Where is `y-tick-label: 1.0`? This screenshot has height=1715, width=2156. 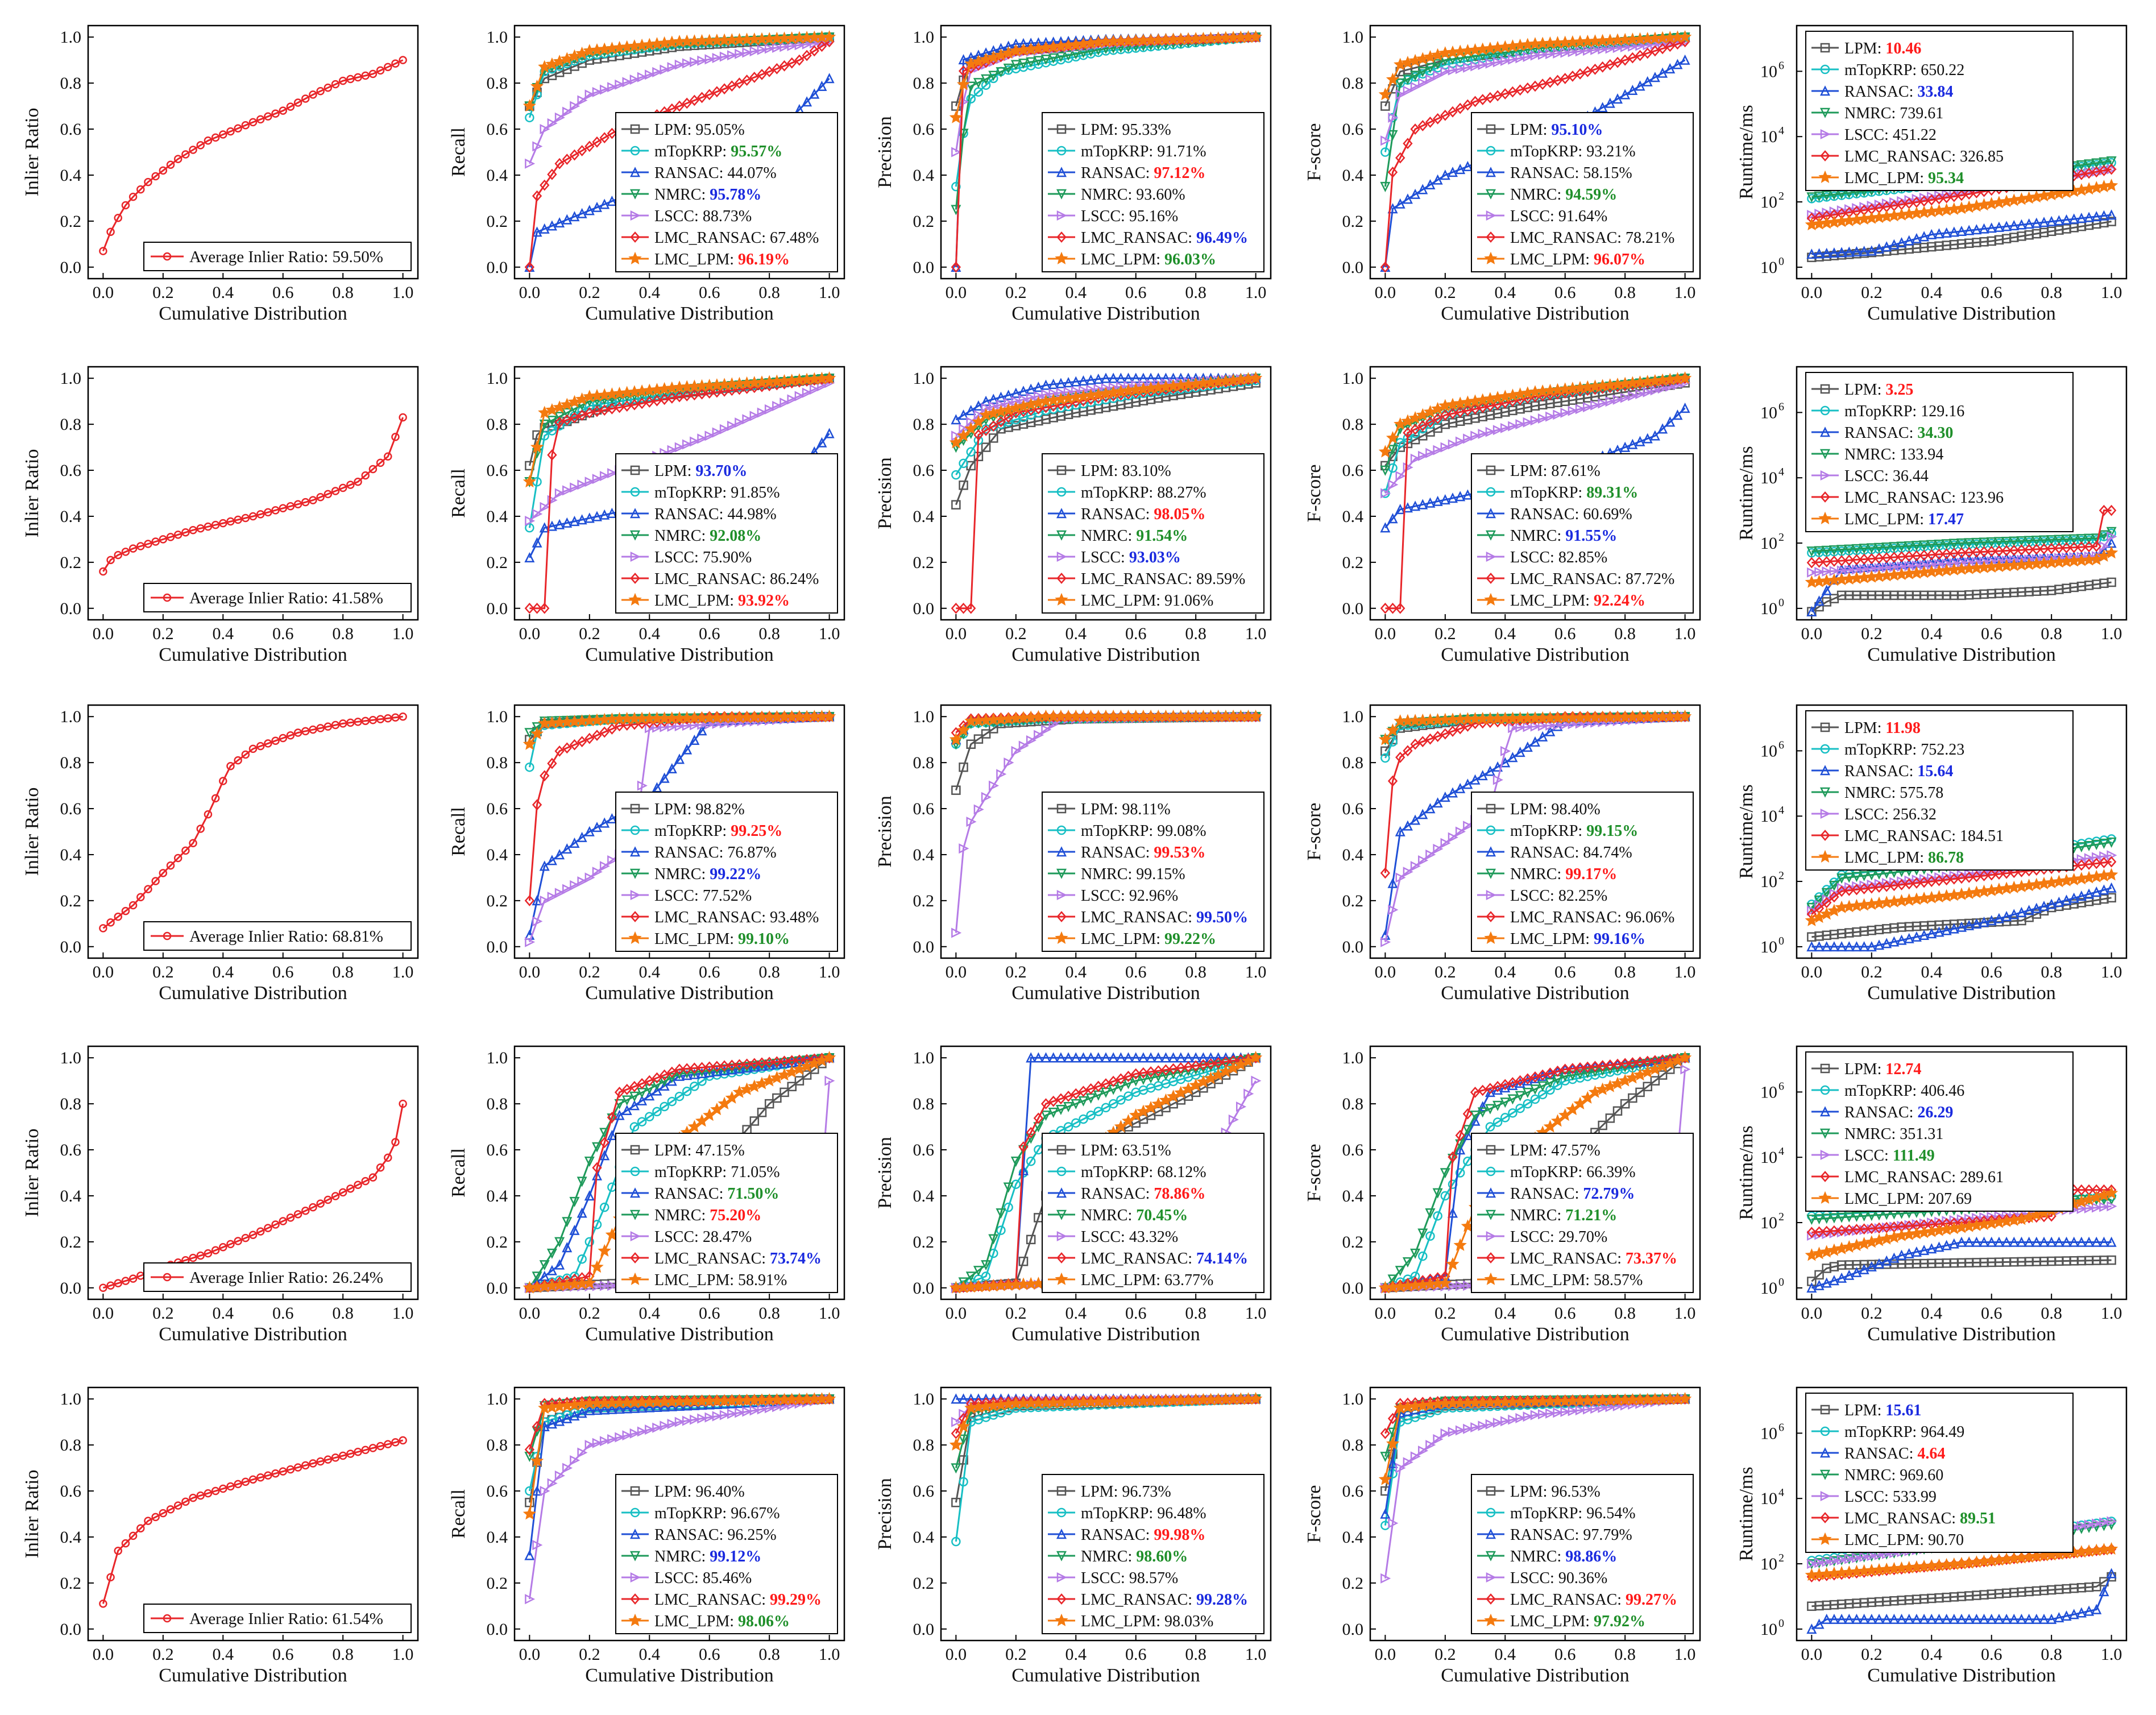 y-tick-label: 1.0 is located at coordinates (1353, 378).